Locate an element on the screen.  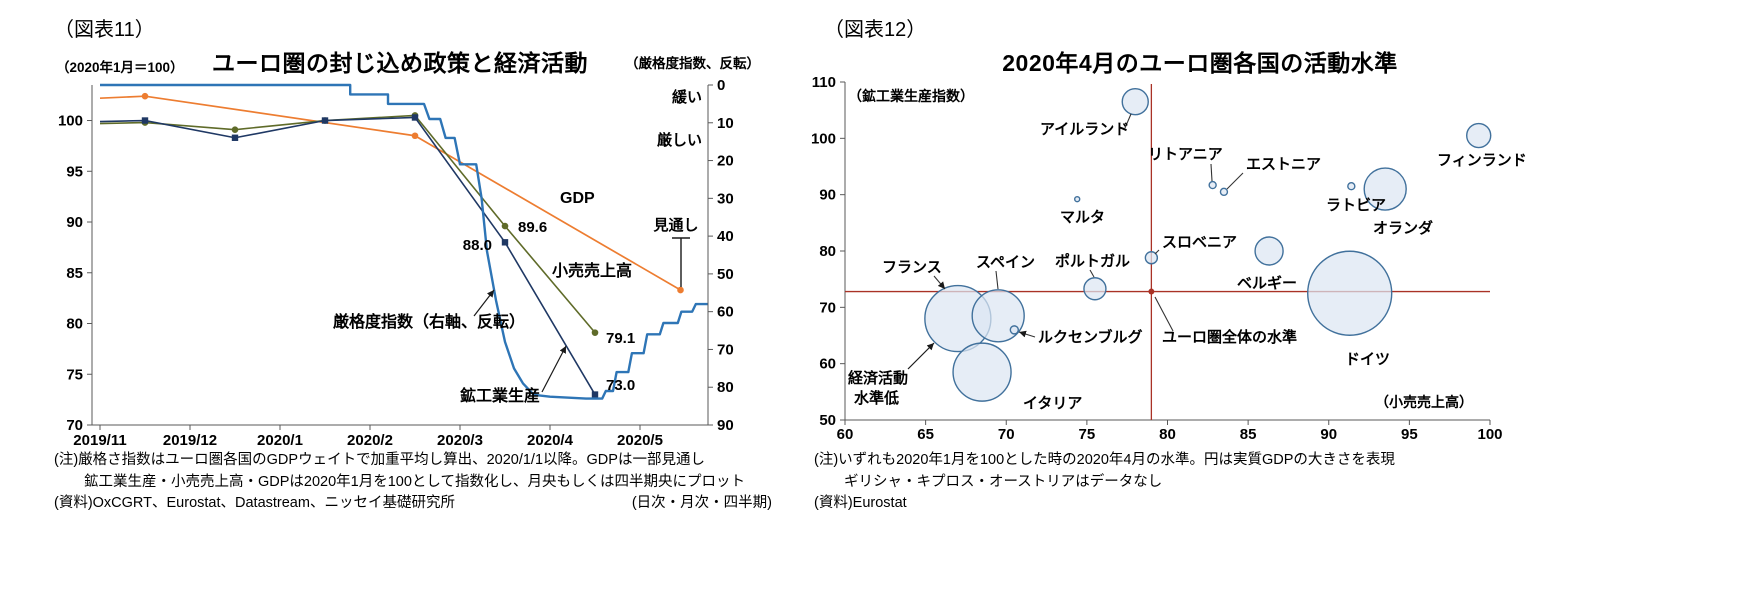
bubble-ポルトガル is located at coordinates (1095, 289).